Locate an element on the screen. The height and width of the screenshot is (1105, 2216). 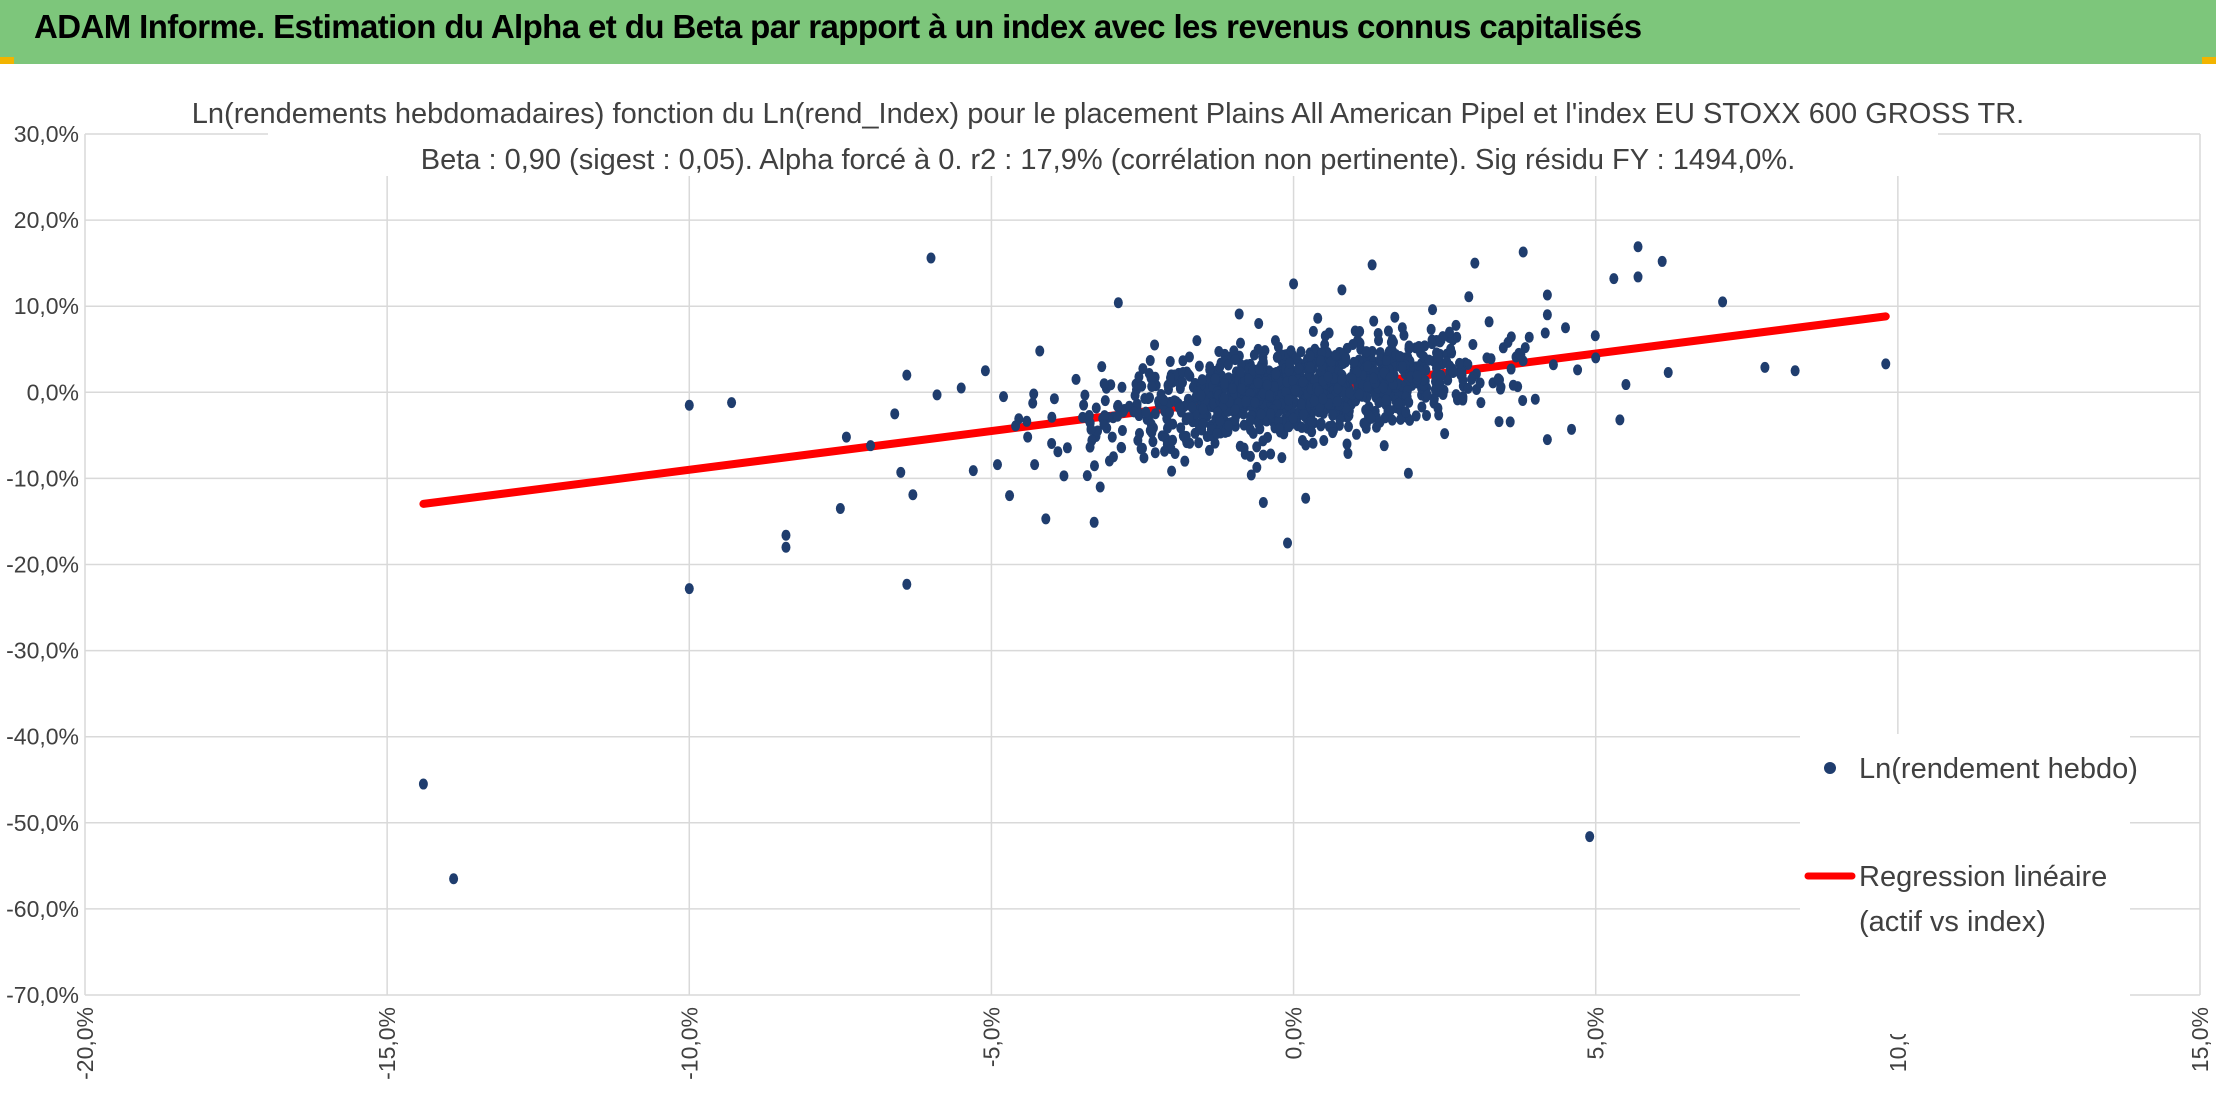
legend-background is located at coordinates (1965, 884).